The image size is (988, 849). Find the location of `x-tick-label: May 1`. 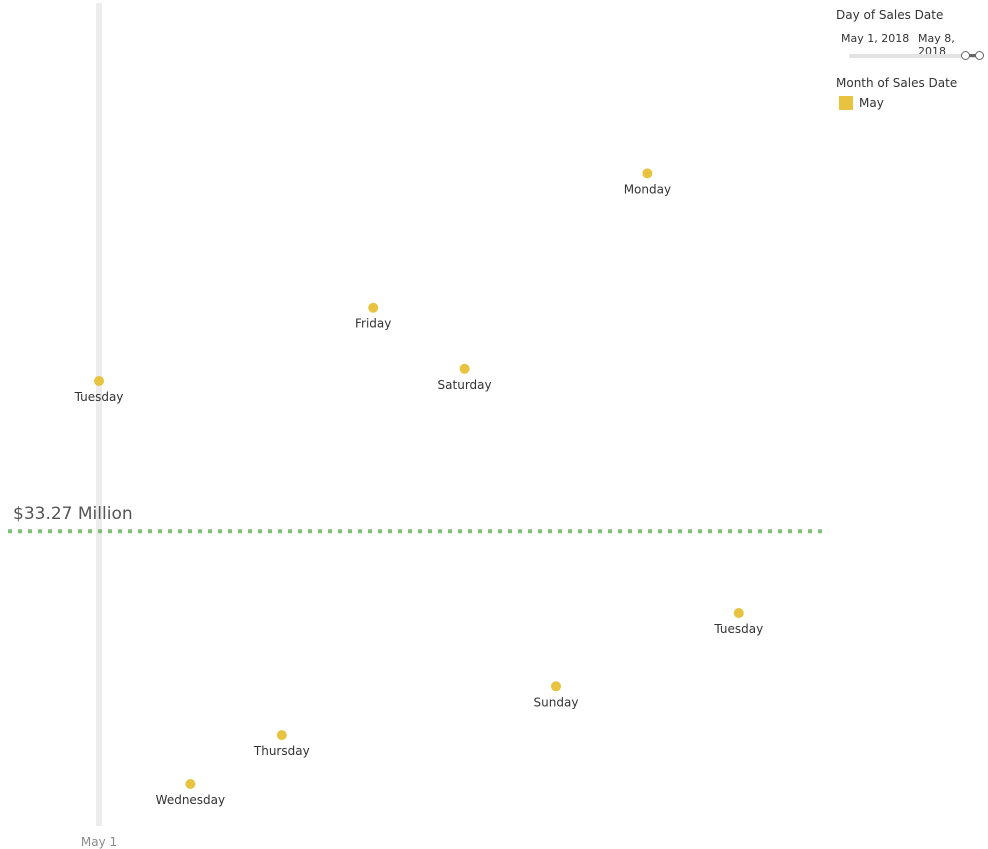

x-tick-label: May 1 is located at coordinates (99, 842).